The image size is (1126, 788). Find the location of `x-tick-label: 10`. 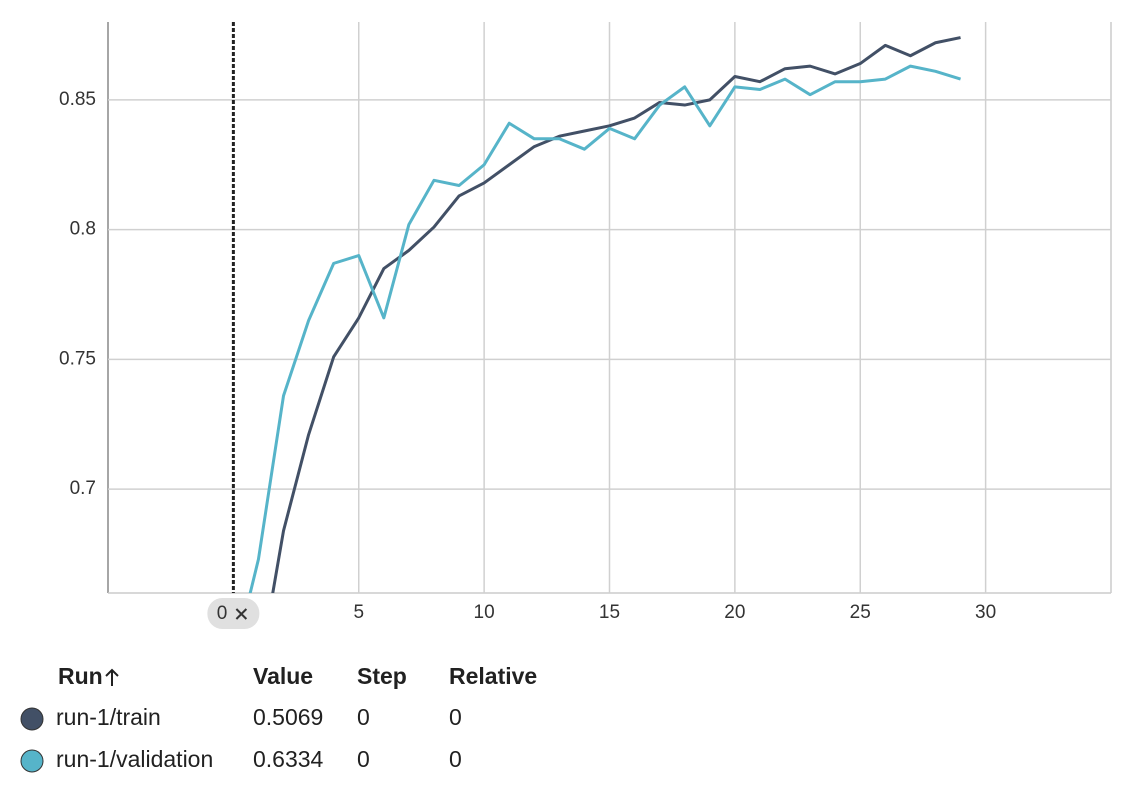

x-tick-label: 10 is located at coordinates (484, 612).